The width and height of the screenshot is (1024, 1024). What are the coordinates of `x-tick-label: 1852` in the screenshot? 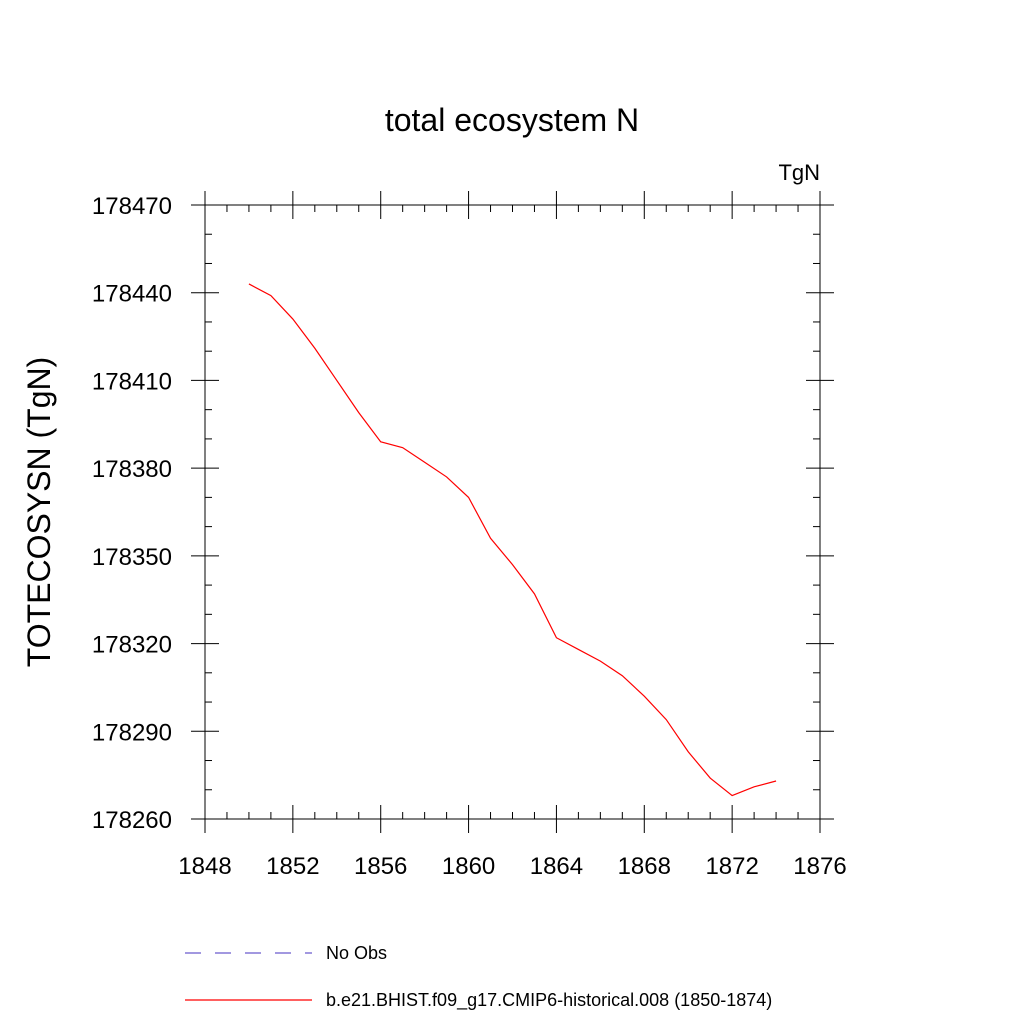 It's located at (292, 866).